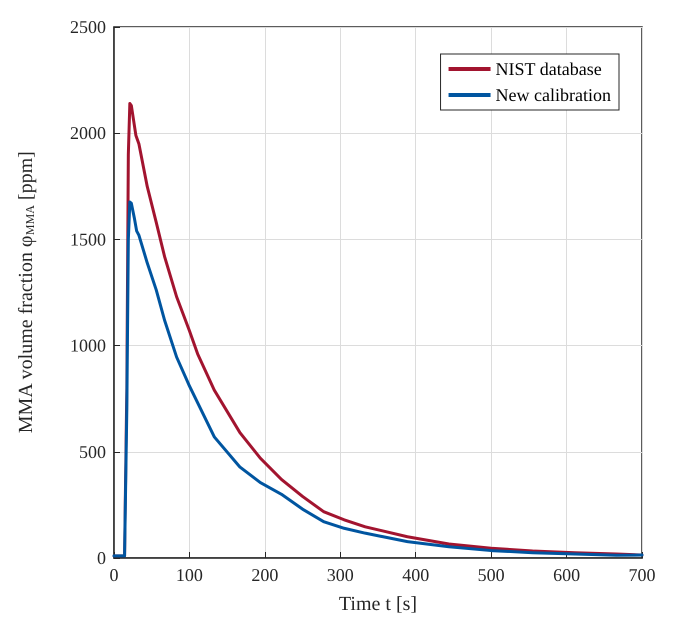 This screenshot has width=679, height=627. What do you see at coordinates (88, 346) in the screenshot?
I see `y-tick-label: 1000` at bounding box center [88, 346].